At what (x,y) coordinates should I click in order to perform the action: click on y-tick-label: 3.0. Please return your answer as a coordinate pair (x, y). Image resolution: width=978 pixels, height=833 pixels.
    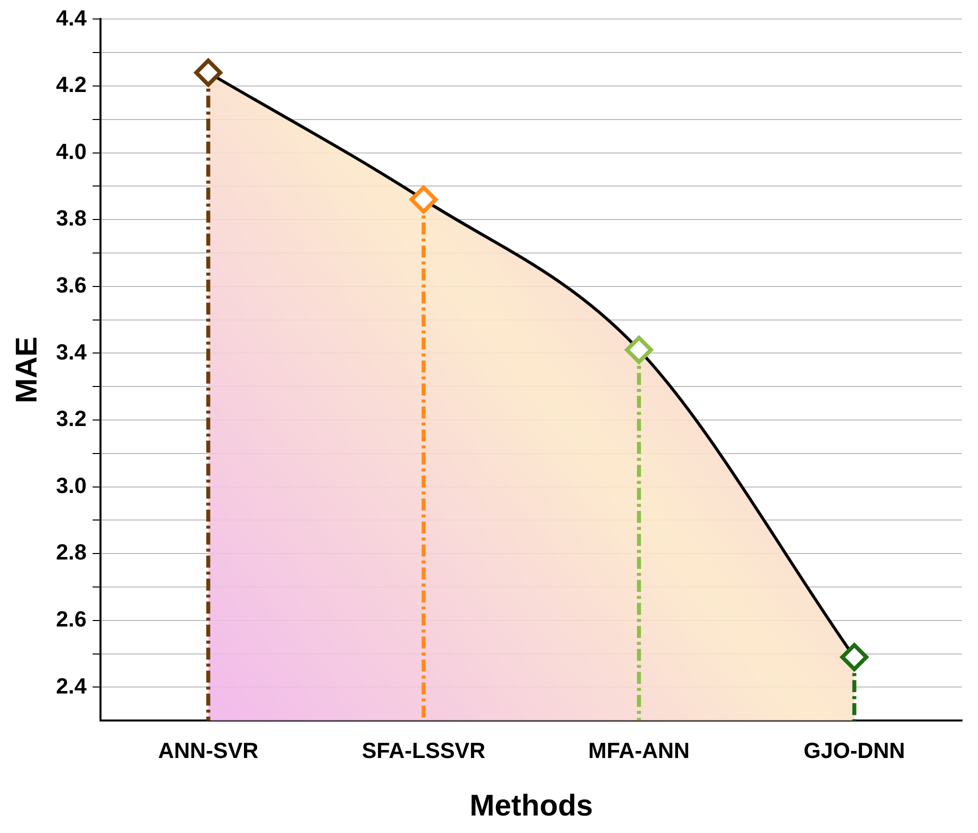
    Looking at the image, I should click on (71, 485).